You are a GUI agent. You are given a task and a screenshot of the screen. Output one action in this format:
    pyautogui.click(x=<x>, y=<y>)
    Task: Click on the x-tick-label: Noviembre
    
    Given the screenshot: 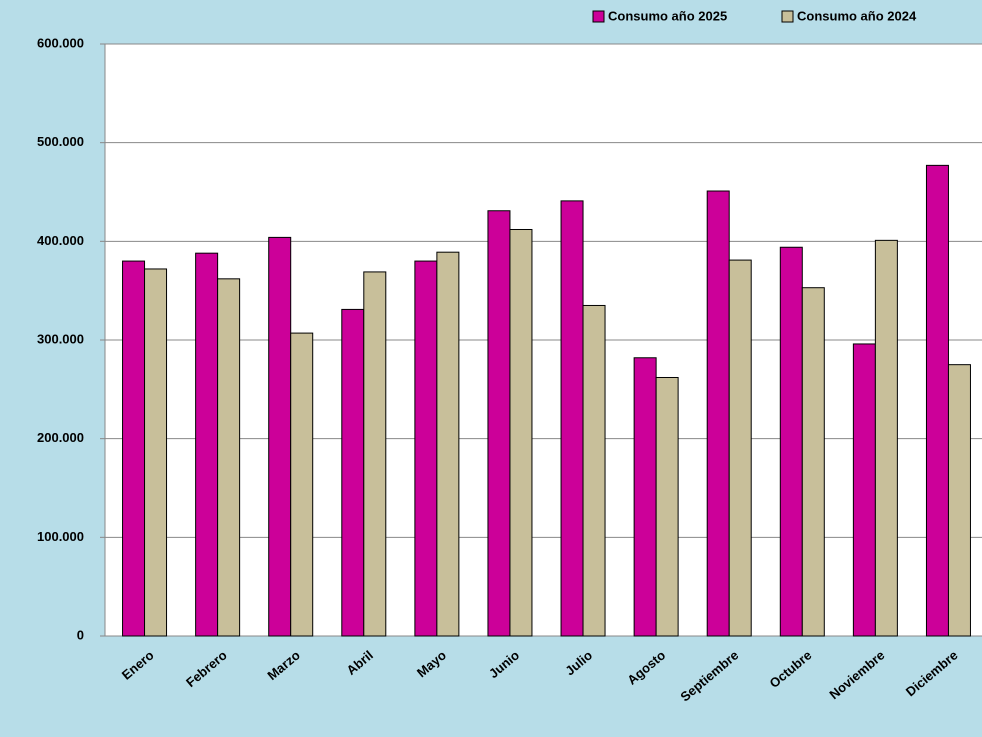 What is the action you would take?
    pyautogui.click(x=856, y=674)
    